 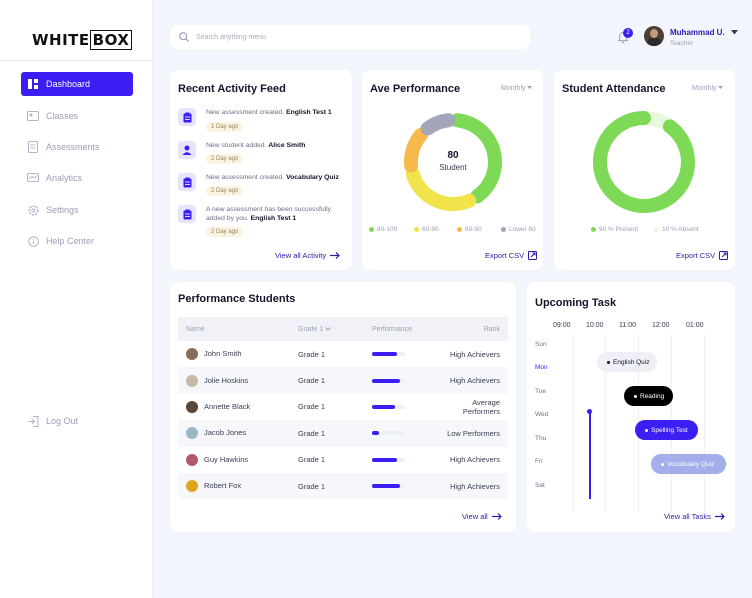 What do you see at coordinates (343, 380) in the screenshot?
I see `table-row: Jolie Hoskins Grade 1 High Achievers` at bounding box center [343, 380].